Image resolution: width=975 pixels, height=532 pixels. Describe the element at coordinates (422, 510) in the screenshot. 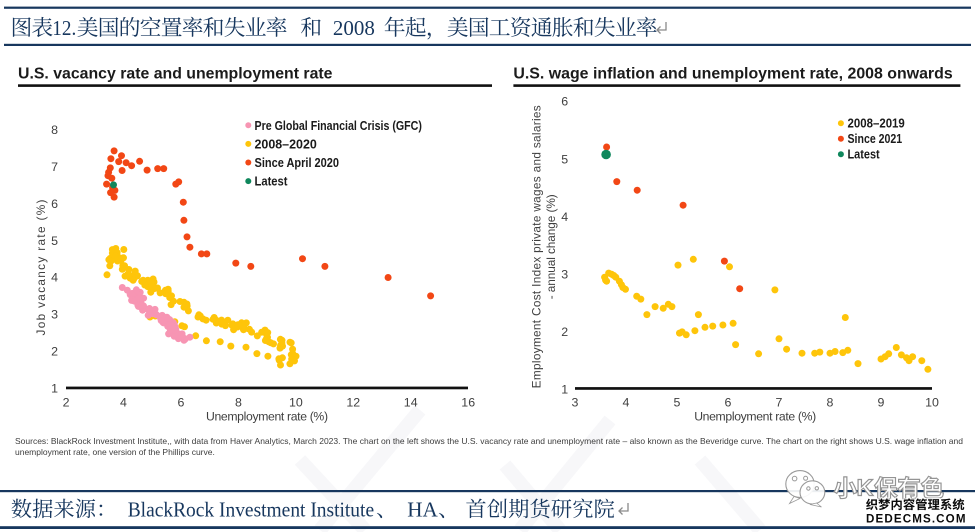

I see `svg-text: HA` at that location.